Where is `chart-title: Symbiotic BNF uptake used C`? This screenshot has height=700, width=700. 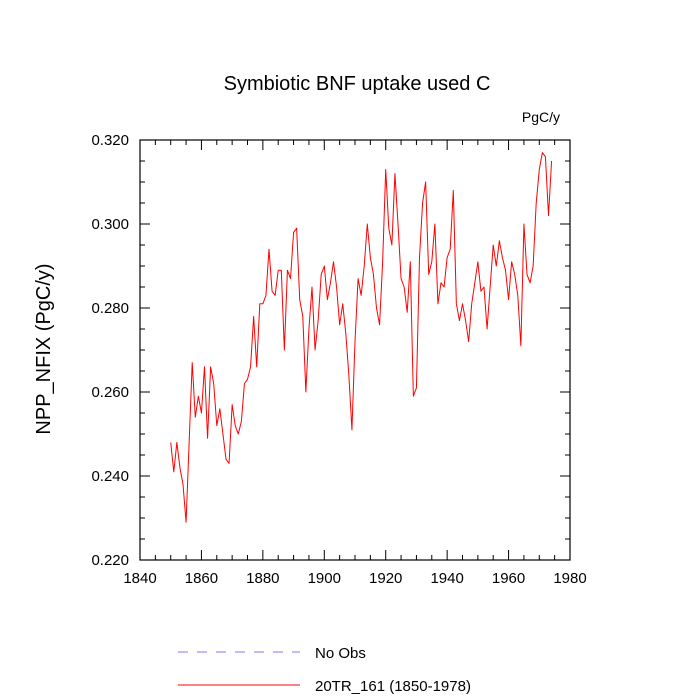 chart-title: Symbiotic BNF uptake used C is located at coordinates (357, 84).